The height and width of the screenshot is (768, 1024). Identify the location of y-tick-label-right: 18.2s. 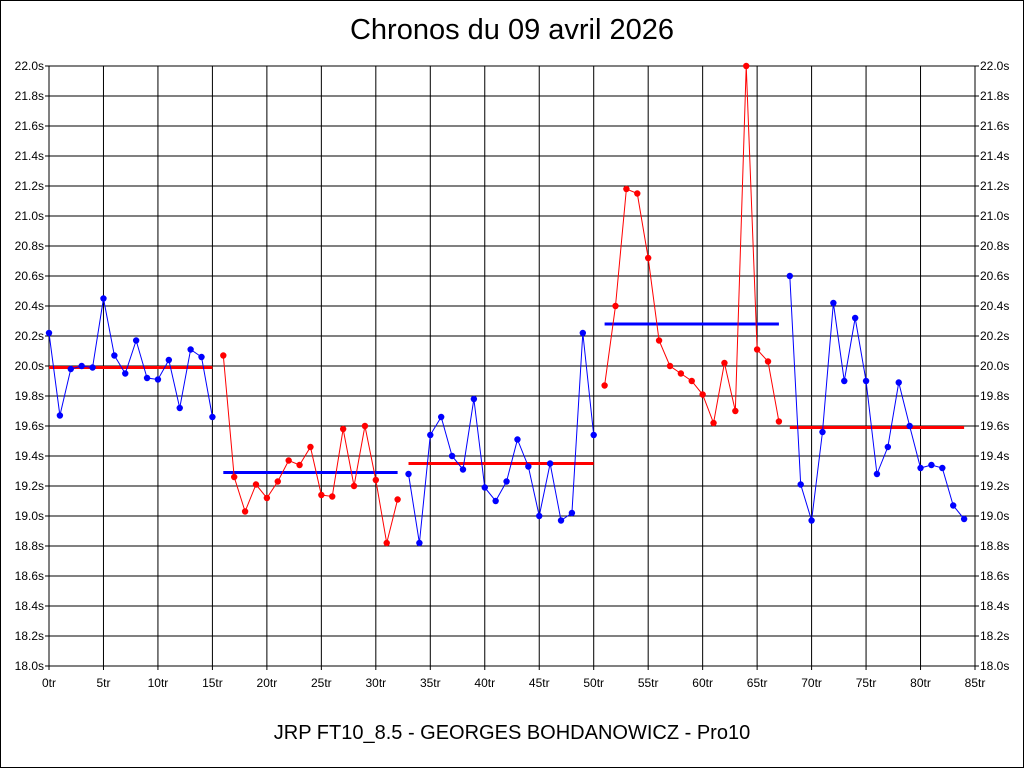
(994, 636).